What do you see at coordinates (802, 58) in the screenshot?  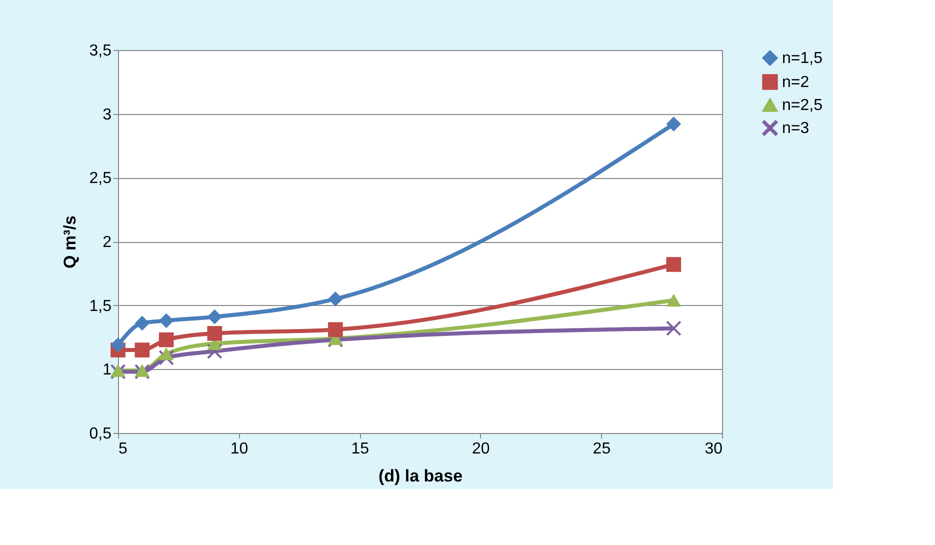 I see `legend-label: n=1,5` at bounding box center [802, 58].